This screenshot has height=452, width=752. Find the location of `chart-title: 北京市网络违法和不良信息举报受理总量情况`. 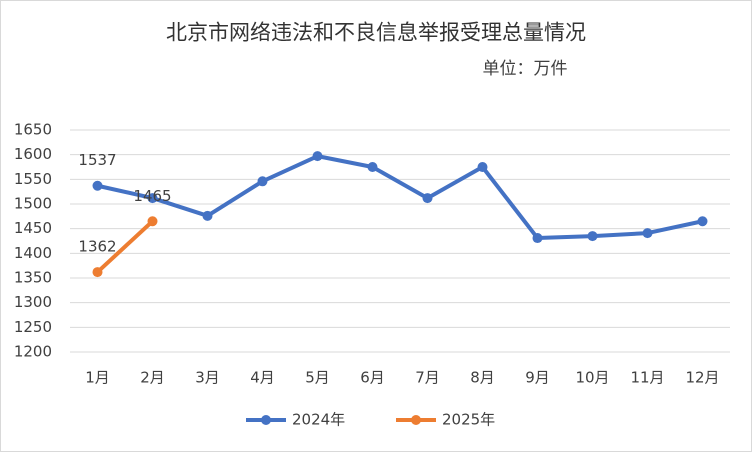

chart-title: 北京市网络违法和不良信息举报受理总量情况 is located at coordinates (376, 33).